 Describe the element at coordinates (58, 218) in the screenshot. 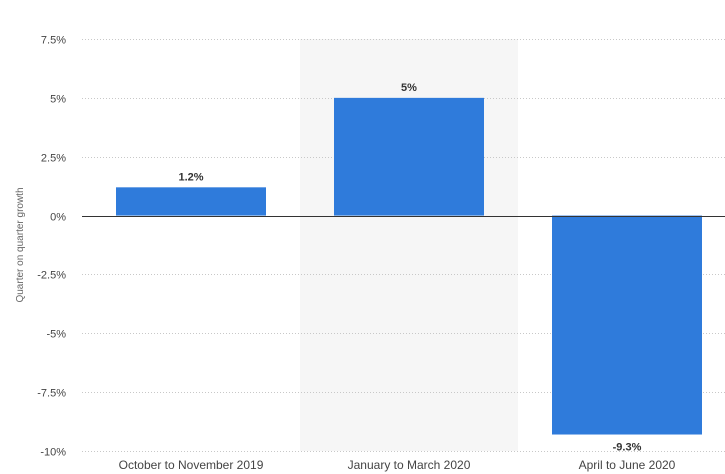

I see `y-tick-label: 0%` at that location.